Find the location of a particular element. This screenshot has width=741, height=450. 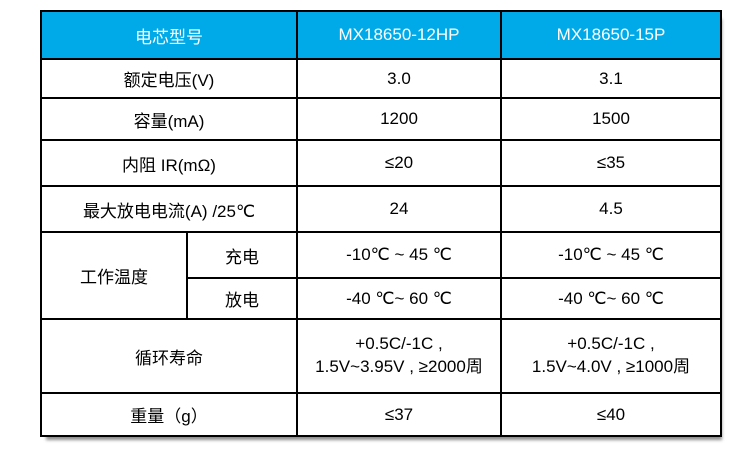

temp-charge-value-15p: -10℃ ~ 45 ℃ is located at coordinates (611, 255).